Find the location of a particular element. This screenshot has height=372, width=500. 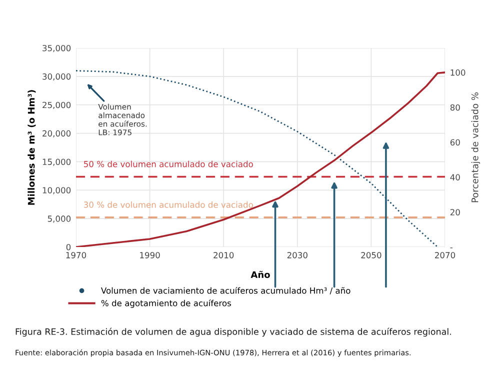

y-tick-label: 0 is located at coordinates (68, 247).